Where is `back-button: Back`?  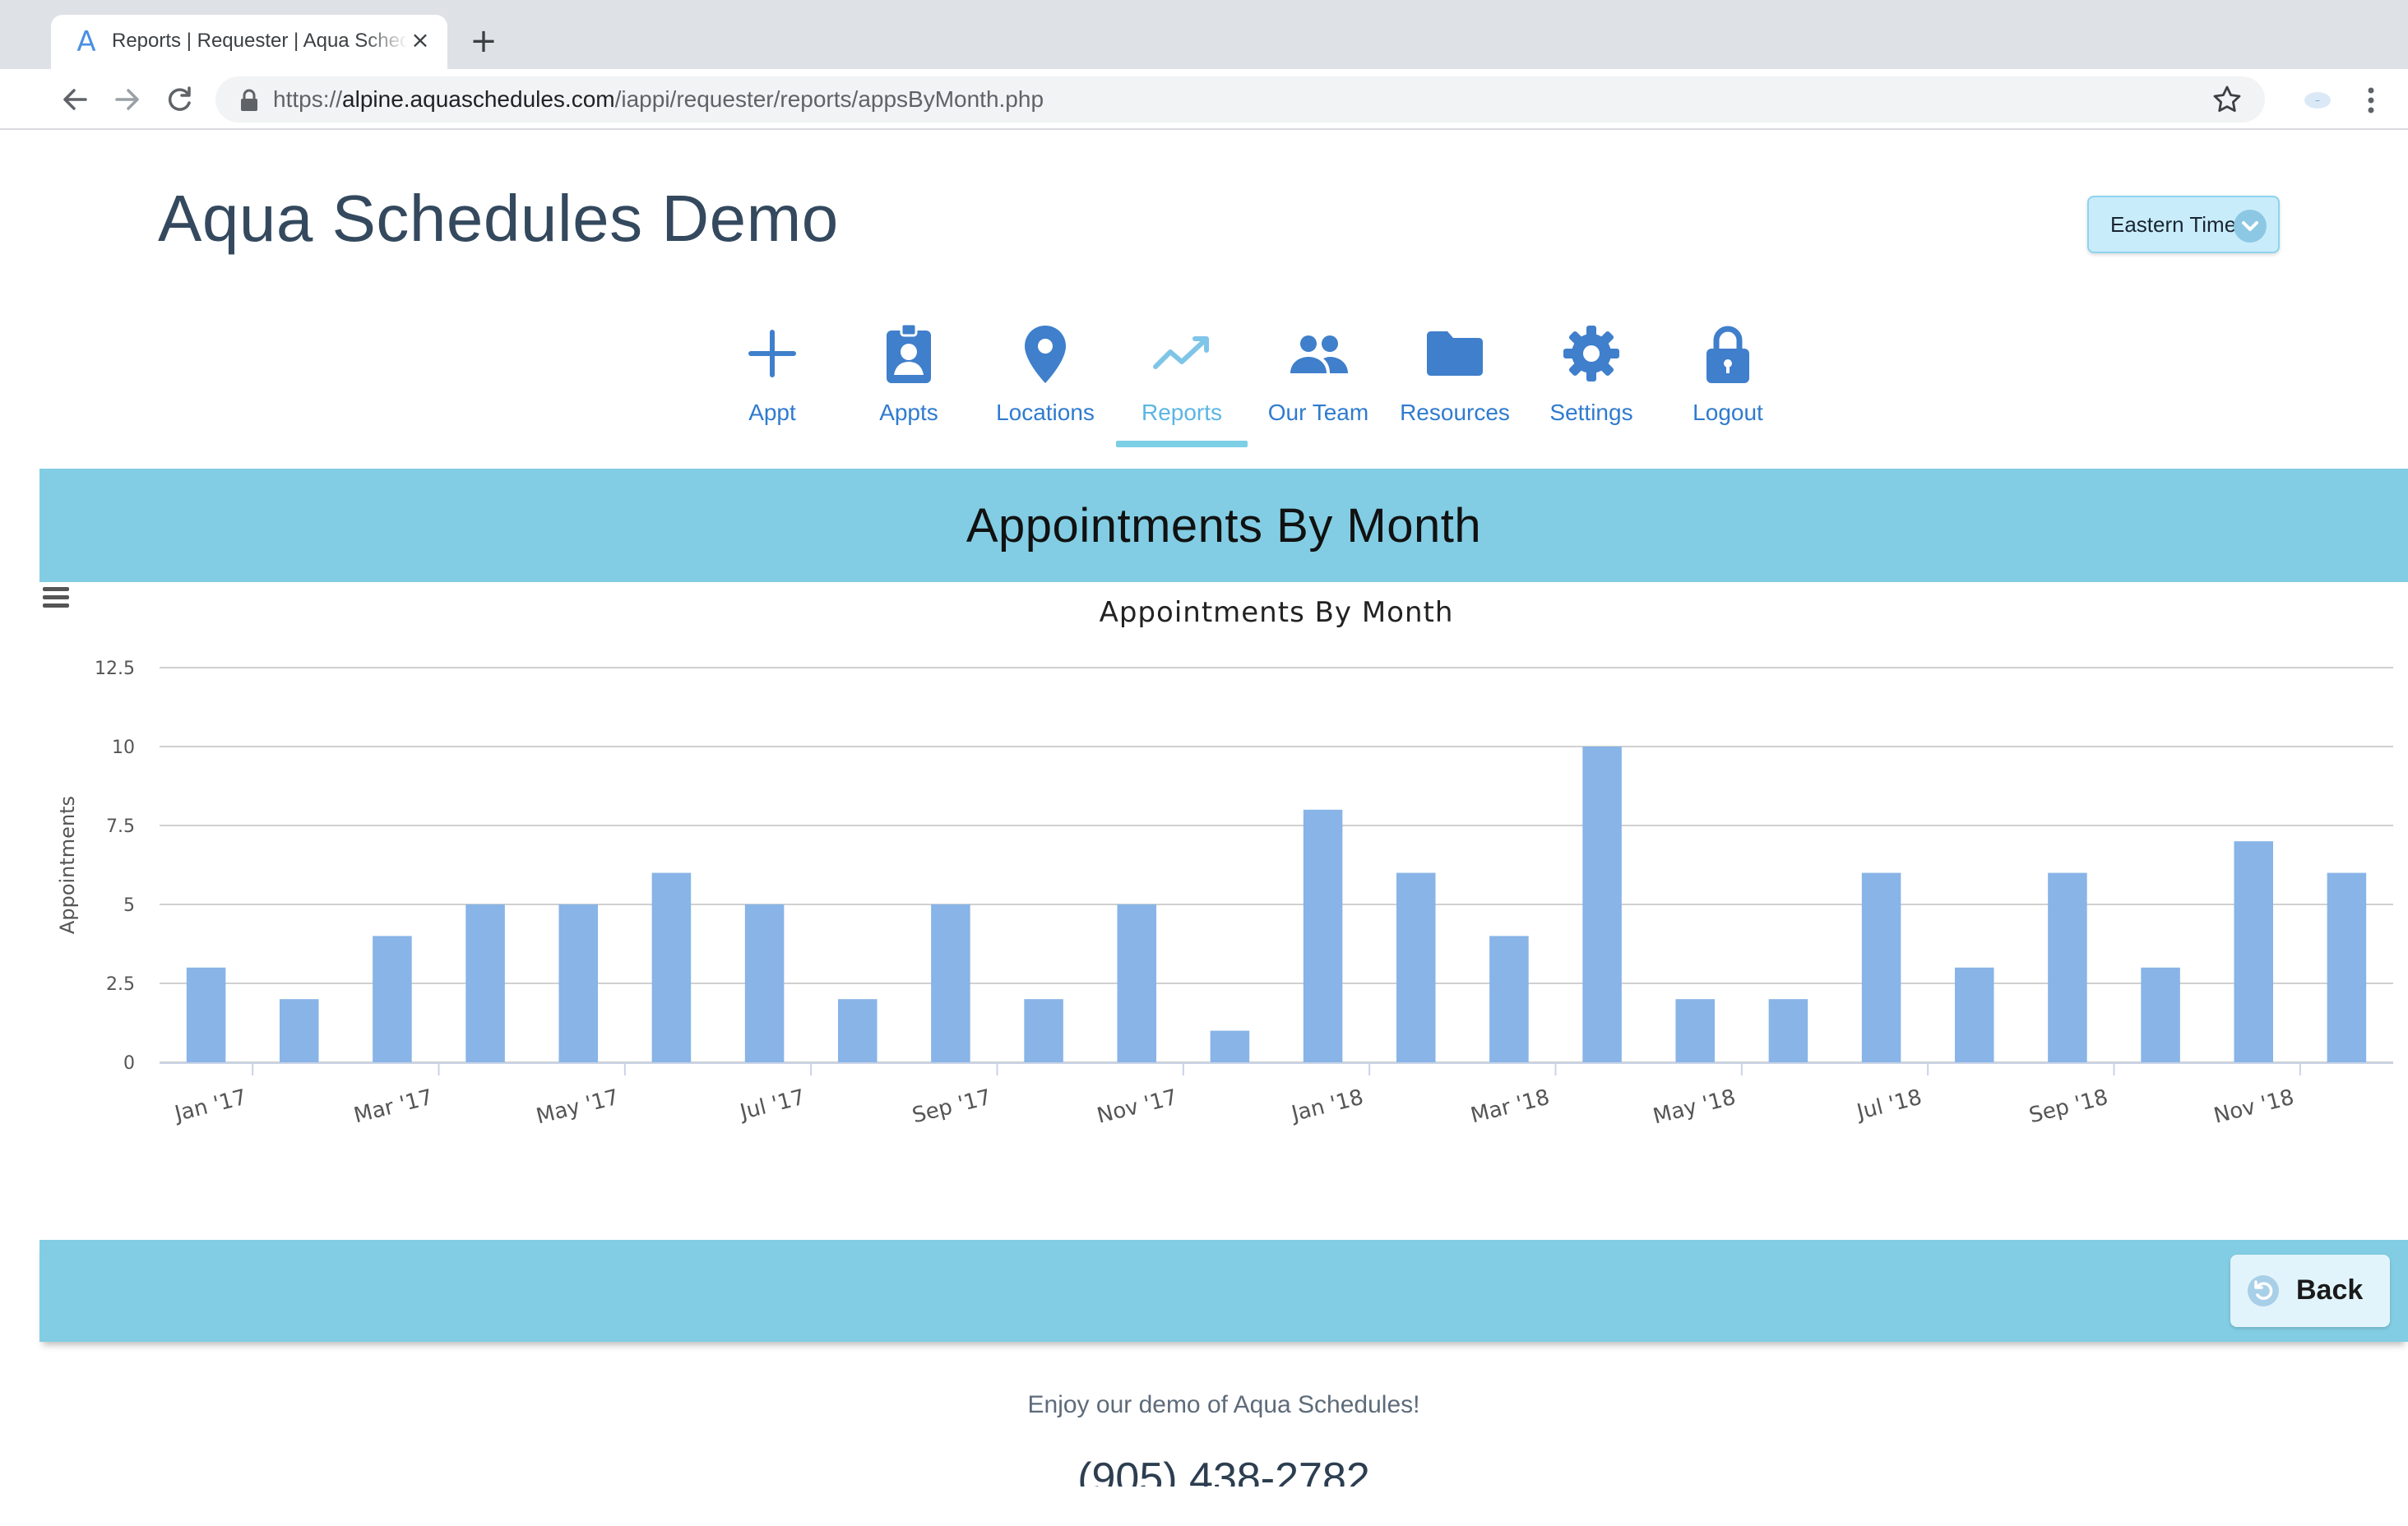
back-button: Back is located at coordinates (2310, 1291).